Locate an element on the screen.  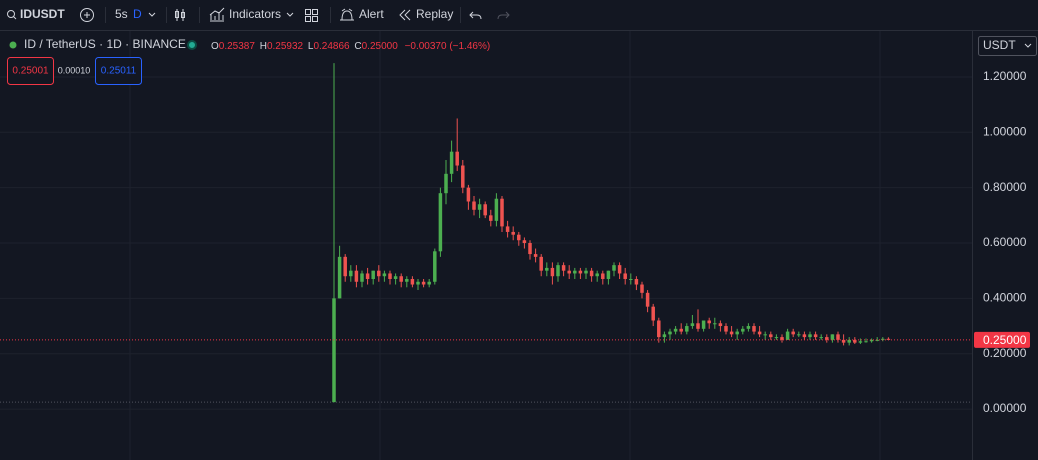
legend-title: ID / TetherUS · 1D · BINANCE is located at coordinates (105, 44).